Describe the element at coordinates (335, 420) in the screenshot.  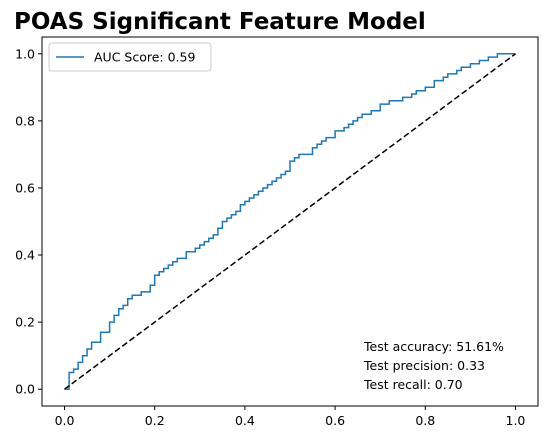
I see `x-tick-label: 0.6` at that location.